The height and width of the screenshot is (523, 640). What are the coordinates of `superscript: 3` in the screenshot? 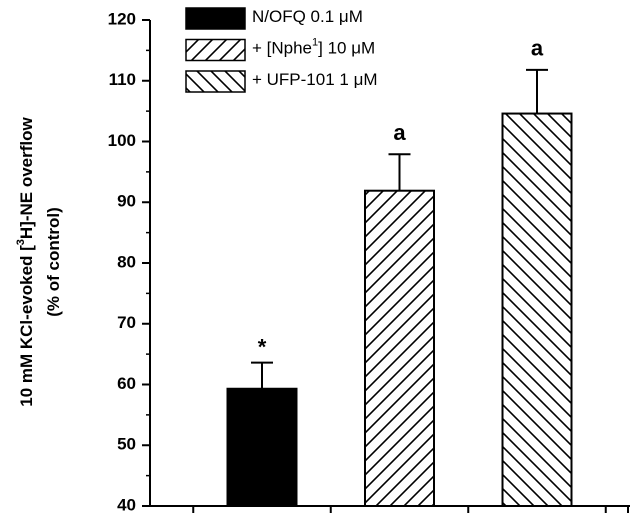 It's located at (21, 242).